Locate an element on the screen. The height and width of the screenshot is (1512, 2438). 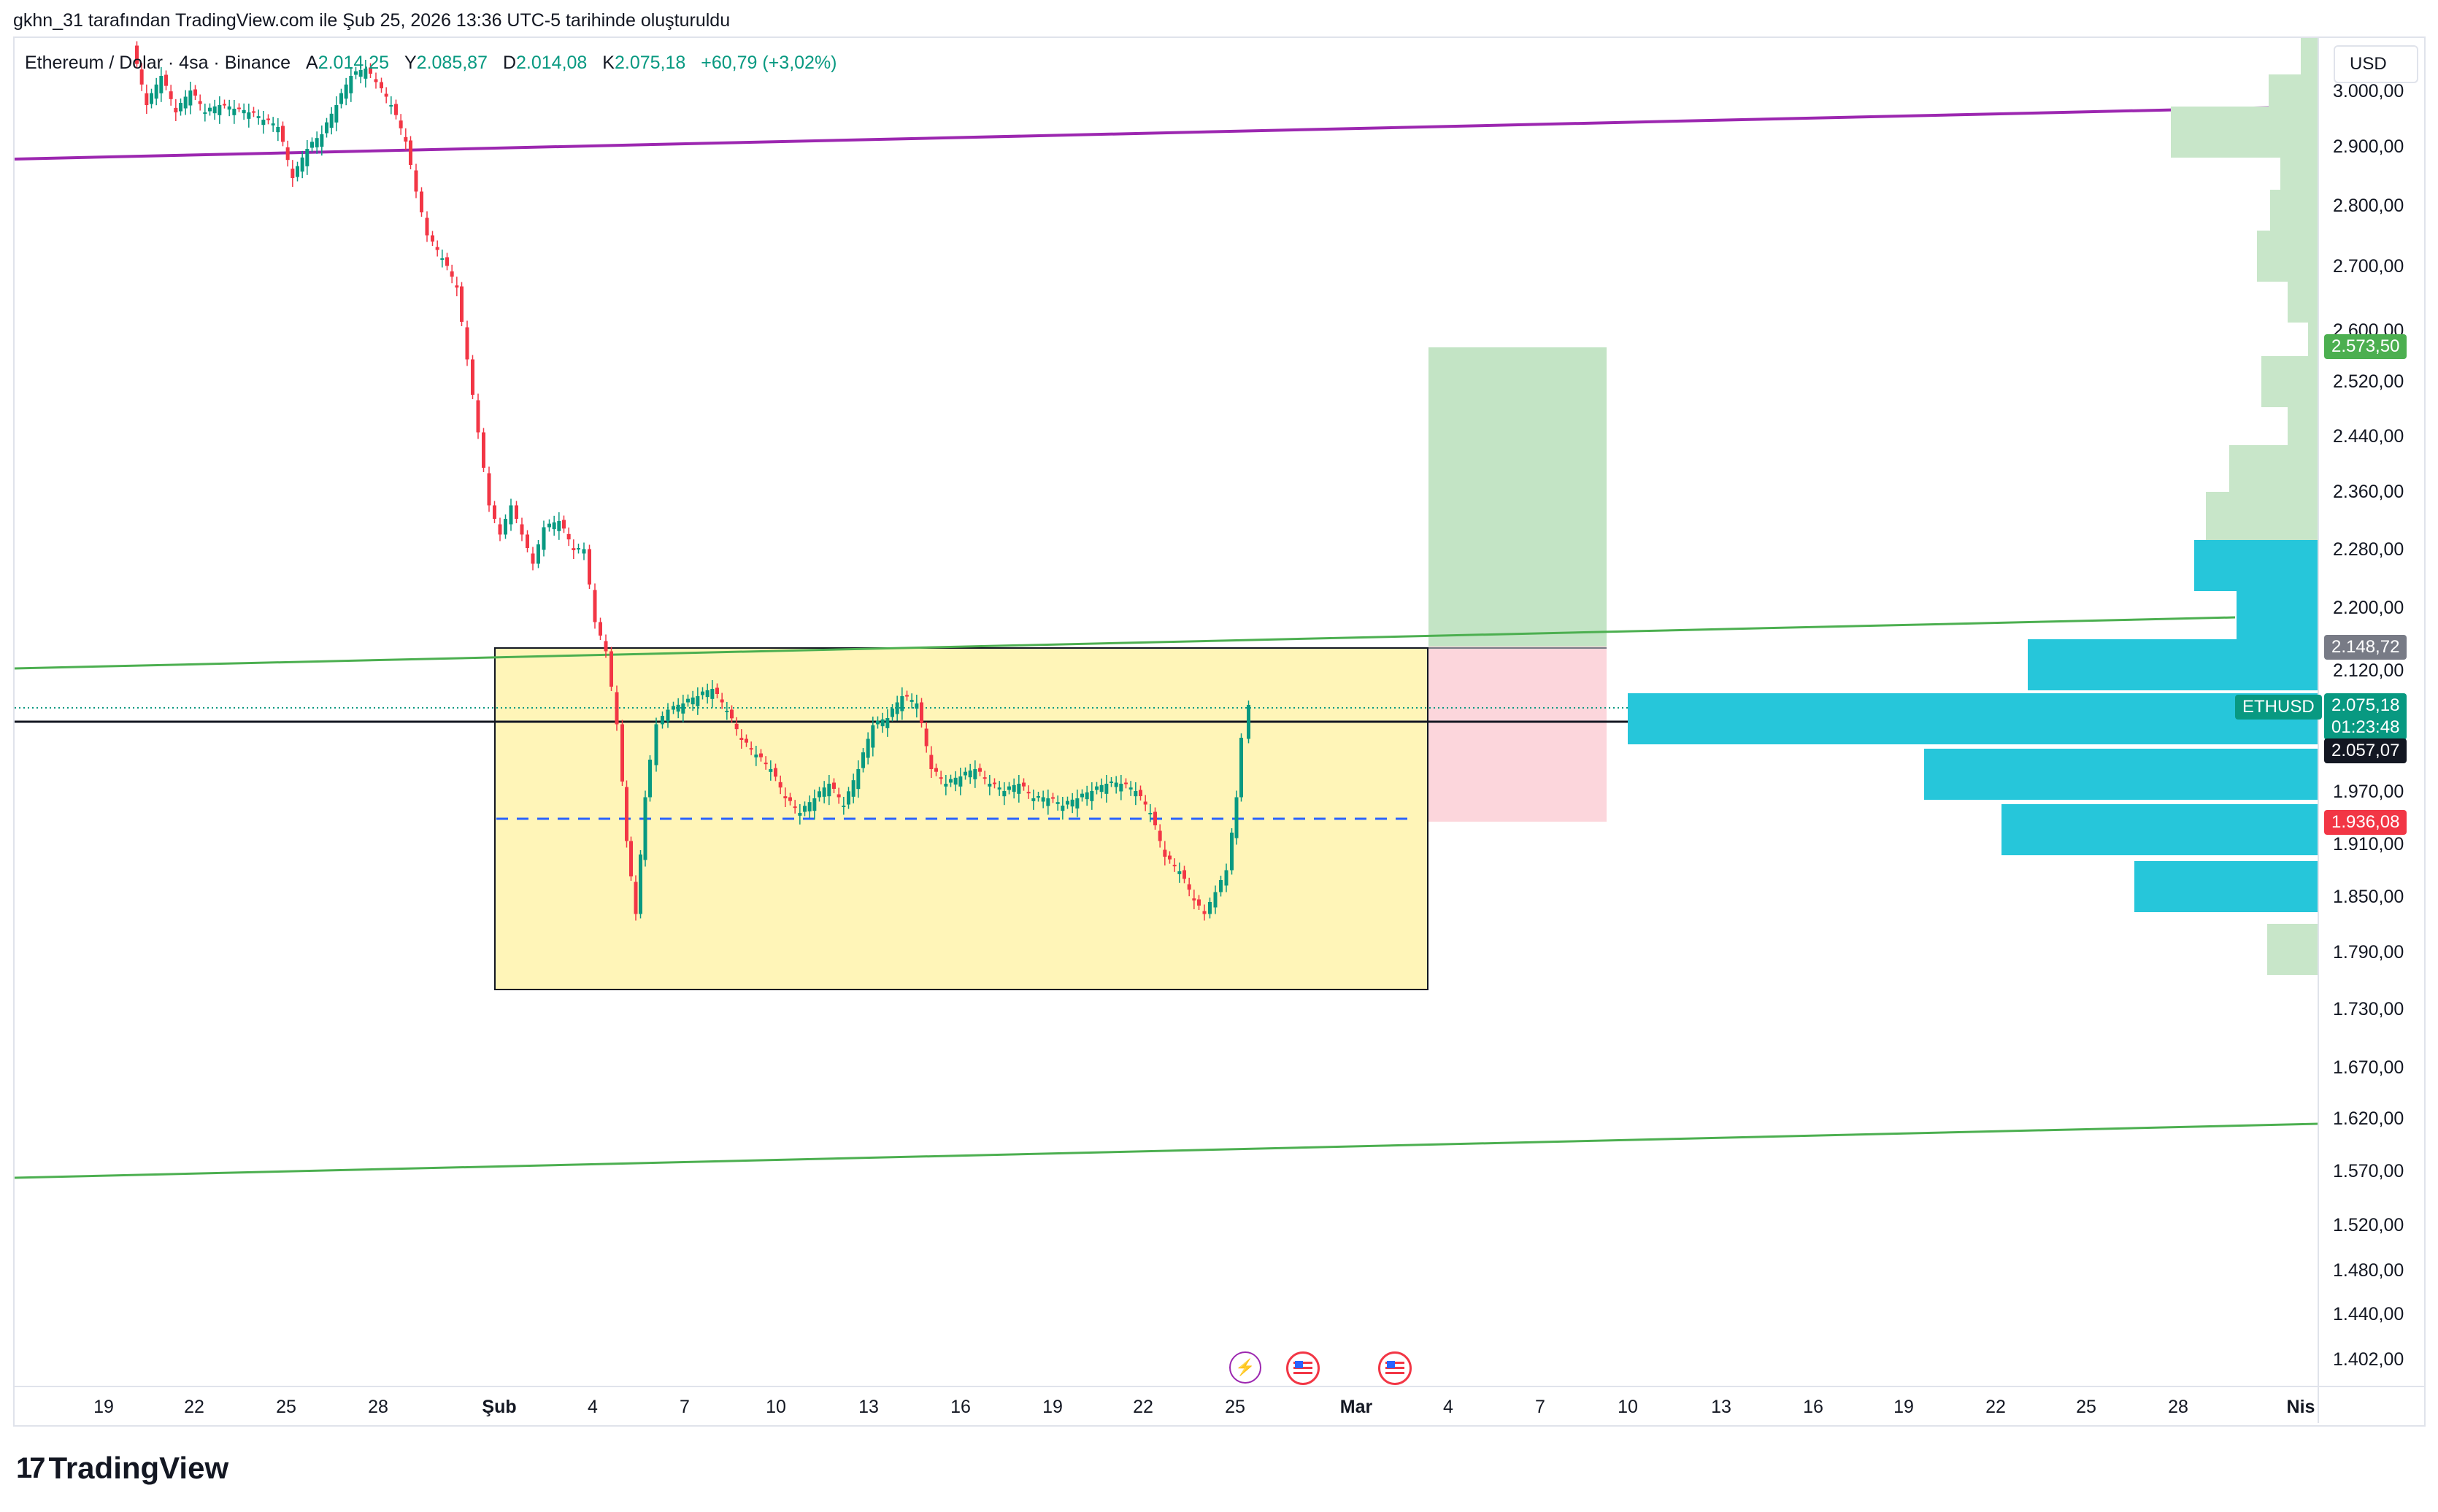
time-axis-label: 19 is located at coordinates (1052, 1407).